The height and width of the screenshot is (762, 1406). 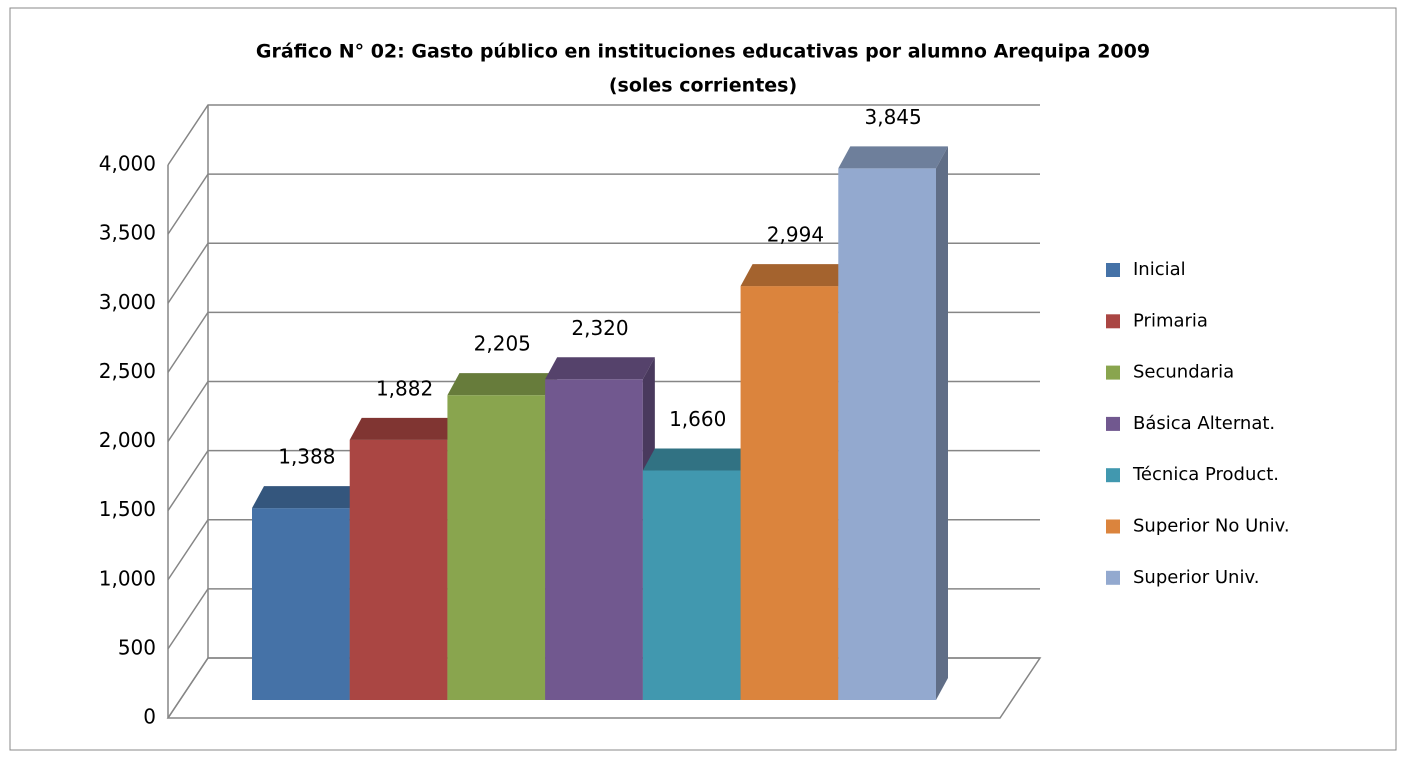 What do you see at coordinates (306, 457) in the screenshot?
I see `value-label: 1,388` at bounding box center [306, 457].